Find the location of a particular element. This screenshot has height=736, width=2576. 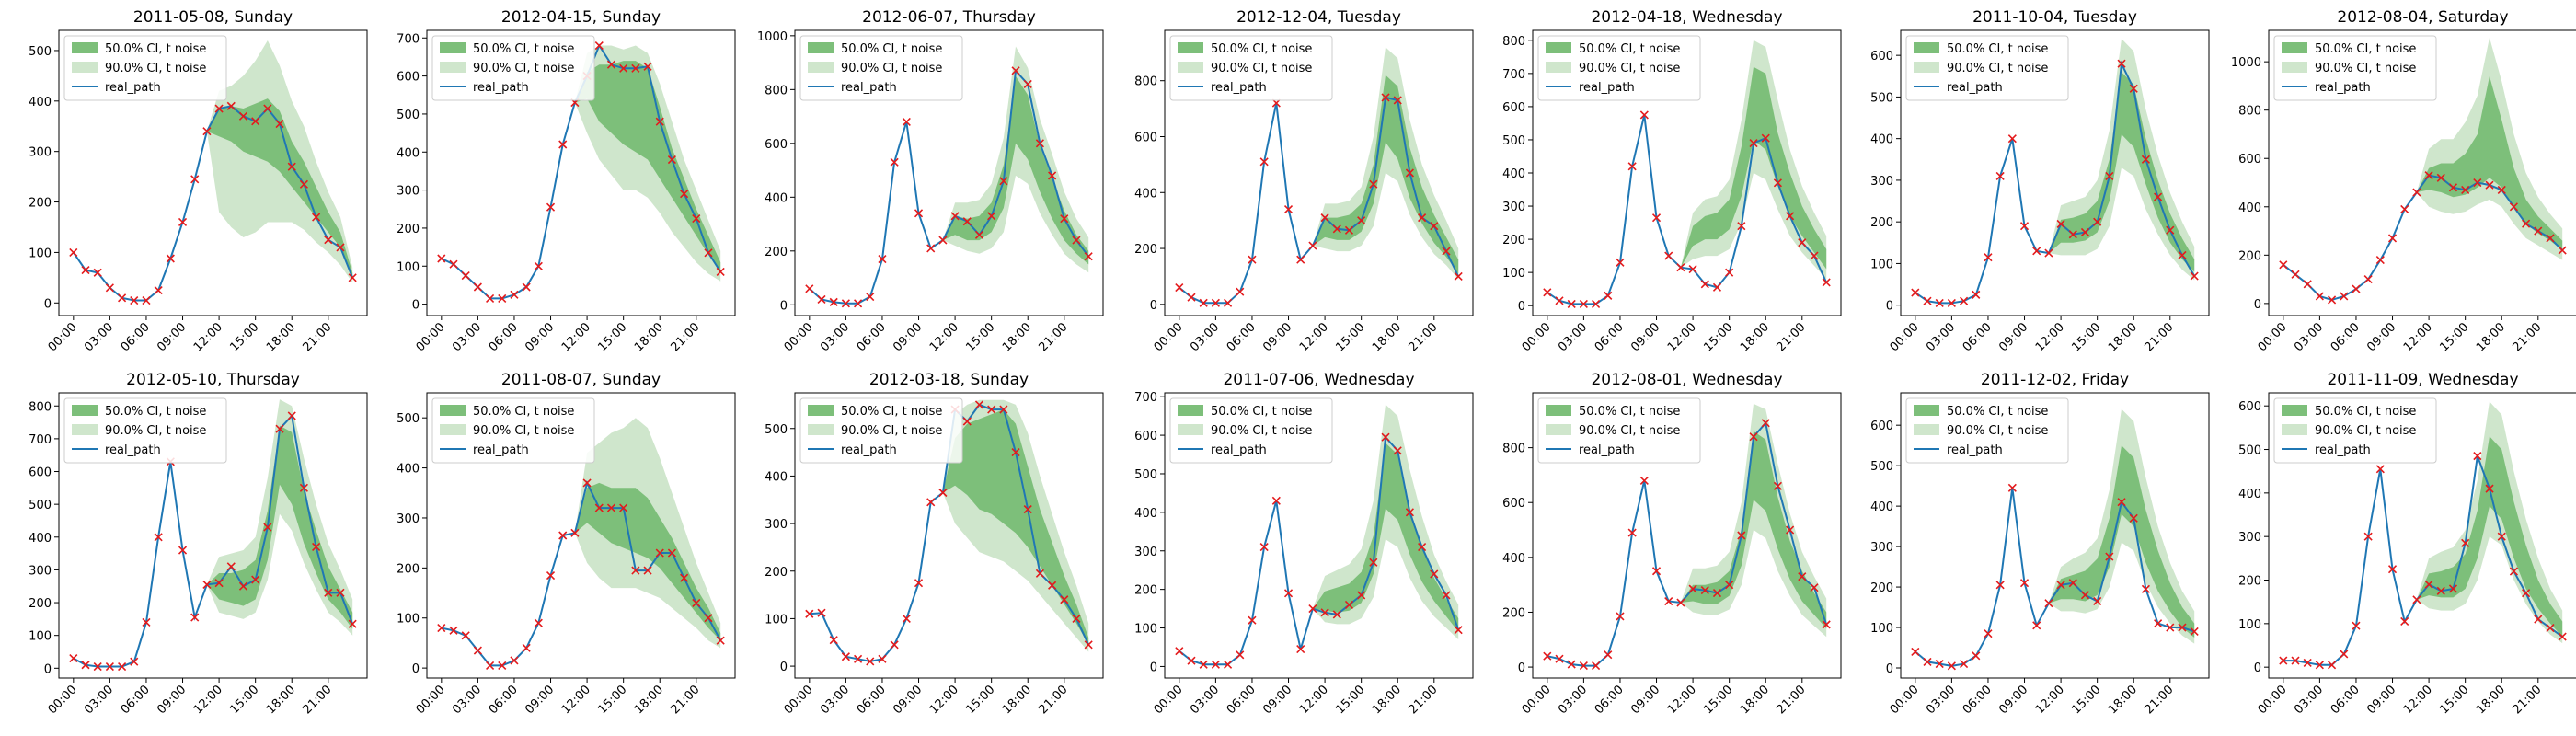

y-tick-label: 100 is located at coordinates (40, 637).